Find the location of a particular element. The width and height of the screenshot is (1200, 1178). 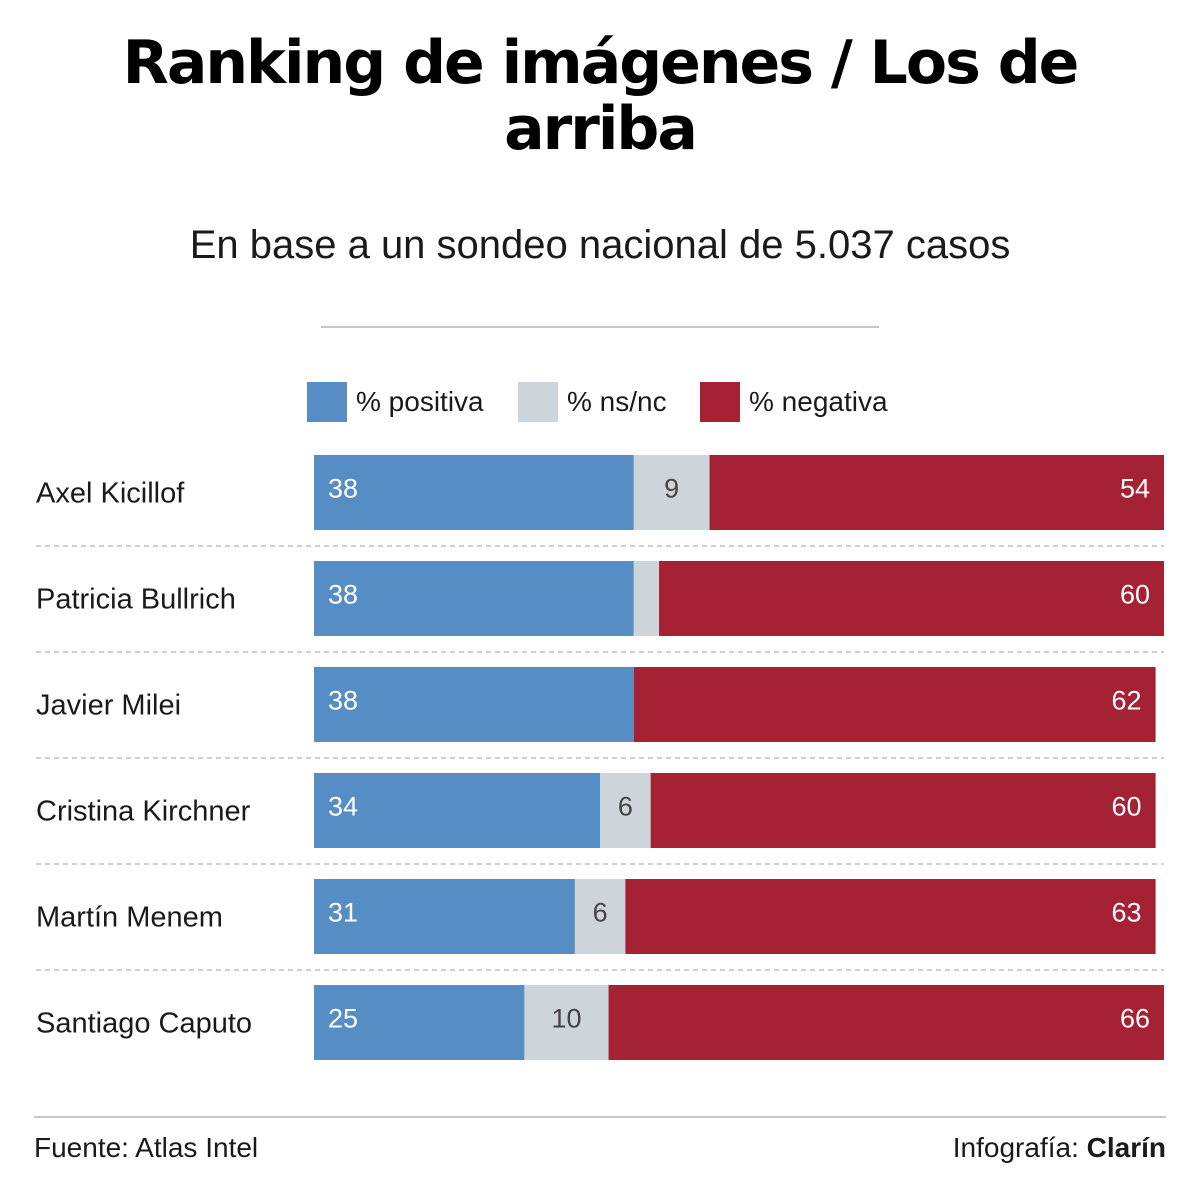

value-label-nsnc-cristina-kirchner: 6 is located at coordinates (625, 807).